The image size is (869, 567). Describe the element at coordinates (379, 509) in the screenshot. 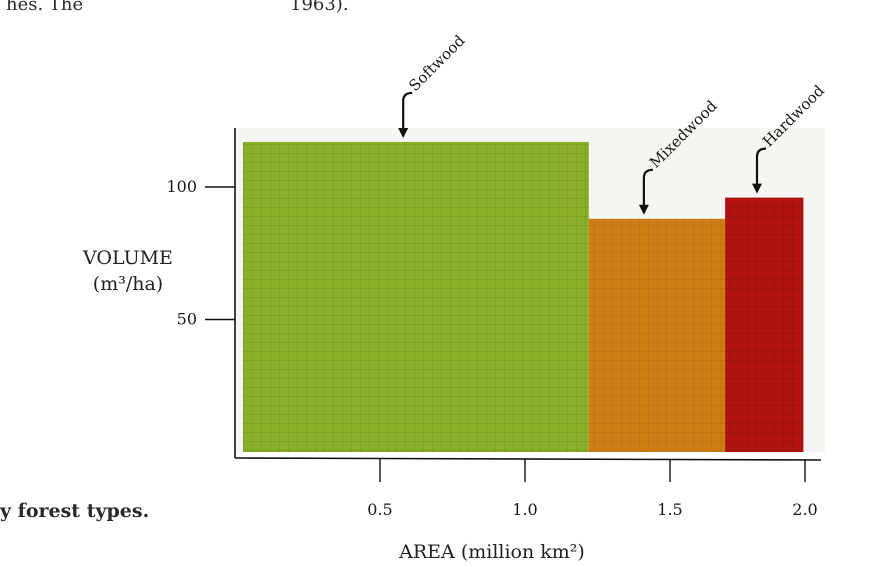

I see `x-tick-label: 0.5` at that location.